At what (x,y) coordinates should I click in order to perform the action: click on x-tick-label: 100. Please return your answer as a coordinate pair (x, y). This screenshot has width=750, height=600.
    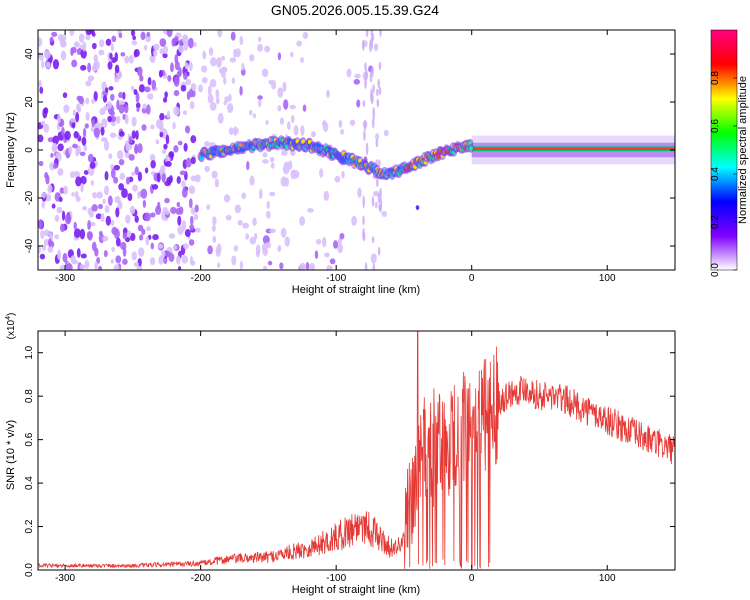
    Looking at the image, I should click on (607, 278).